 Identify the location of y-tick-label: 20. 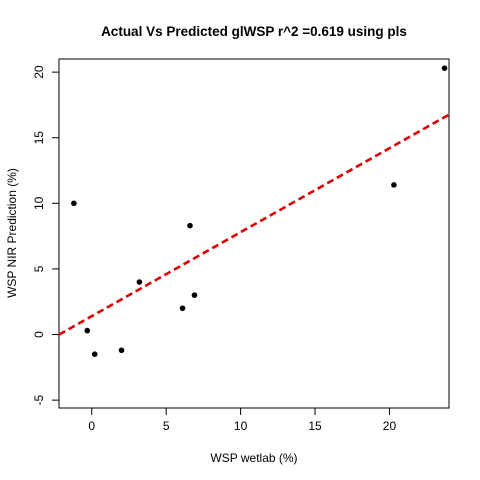
(39, 72).